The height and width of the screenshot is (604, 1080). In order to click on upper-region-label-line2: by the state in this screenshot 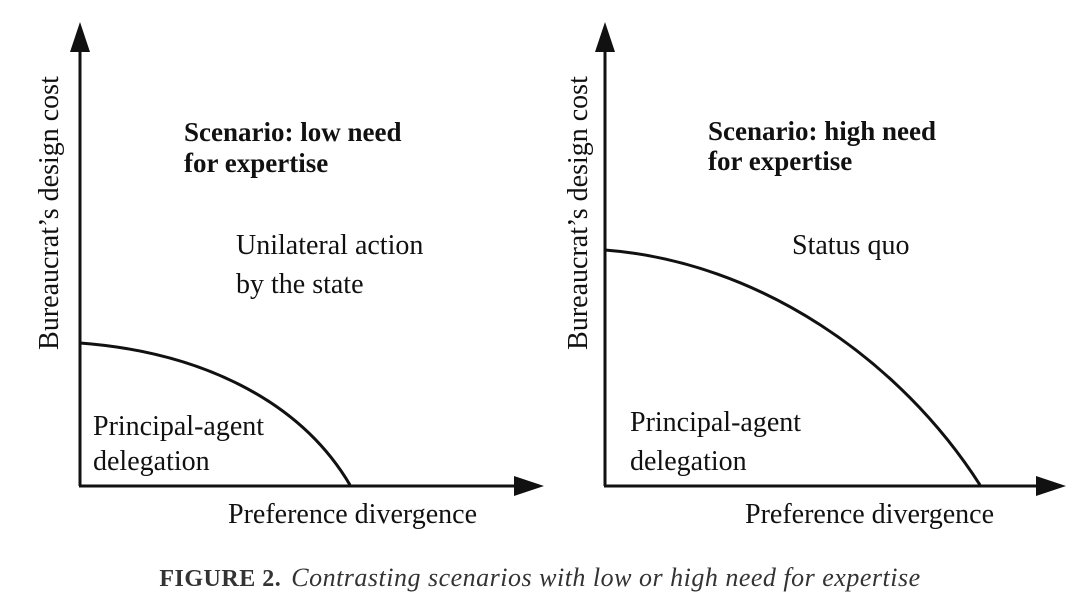, I will do `click(300, 284)`.